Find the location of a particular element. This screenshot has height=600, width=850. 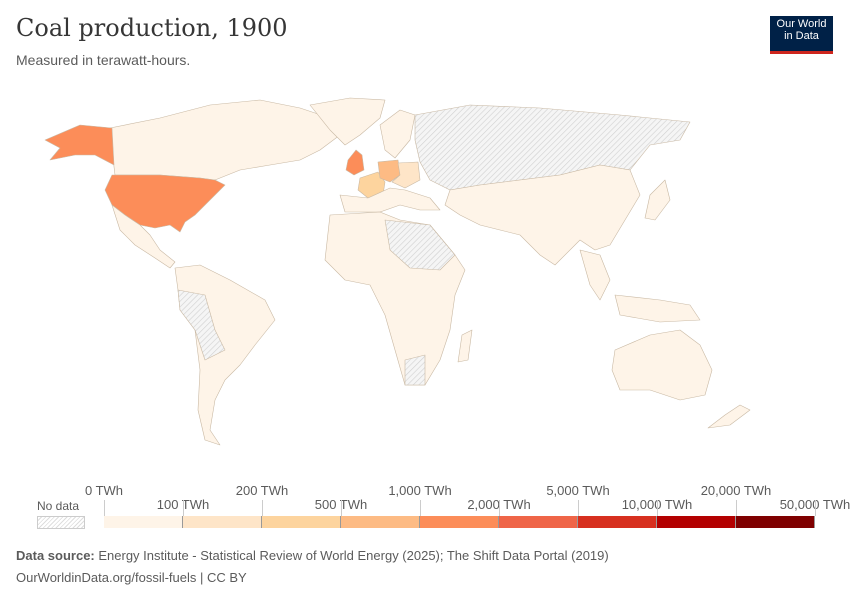

region-south-america-nodata is located at coordinates (201, 325).